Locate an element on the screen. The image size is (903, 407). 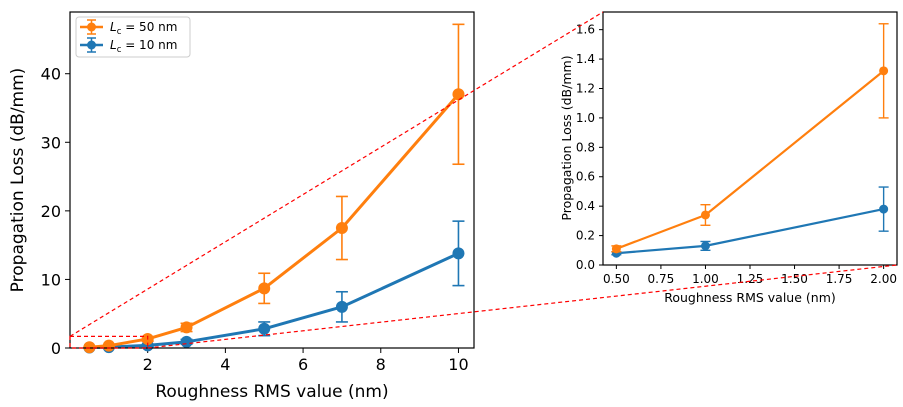
main-x-tick-label: 10 is located at coordinates (458, 364).